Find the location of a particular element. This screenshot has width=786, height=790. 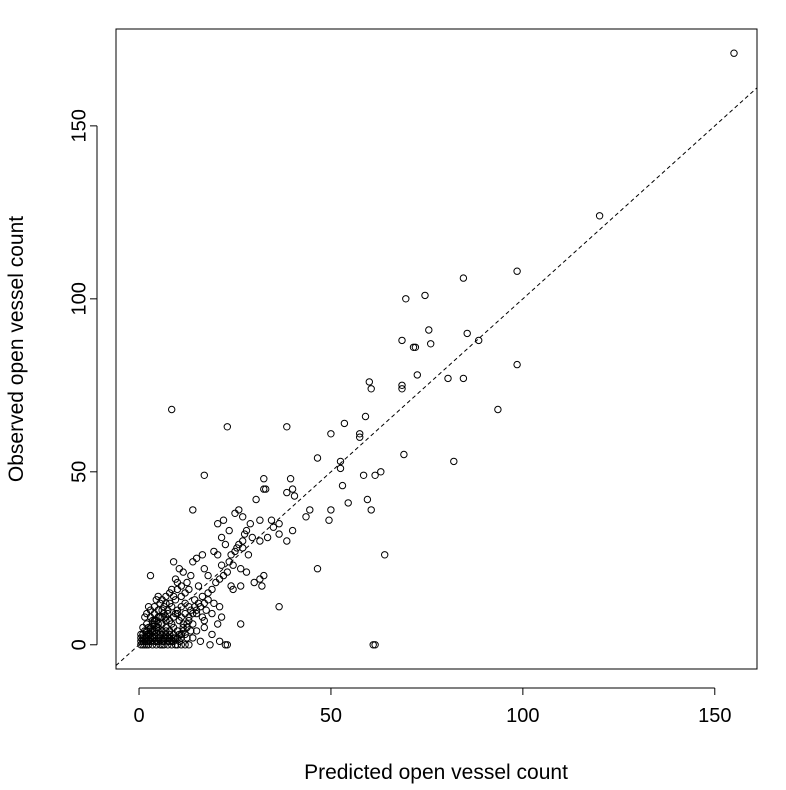

x-tick-label: 50 is located at coordinates (331, 716).